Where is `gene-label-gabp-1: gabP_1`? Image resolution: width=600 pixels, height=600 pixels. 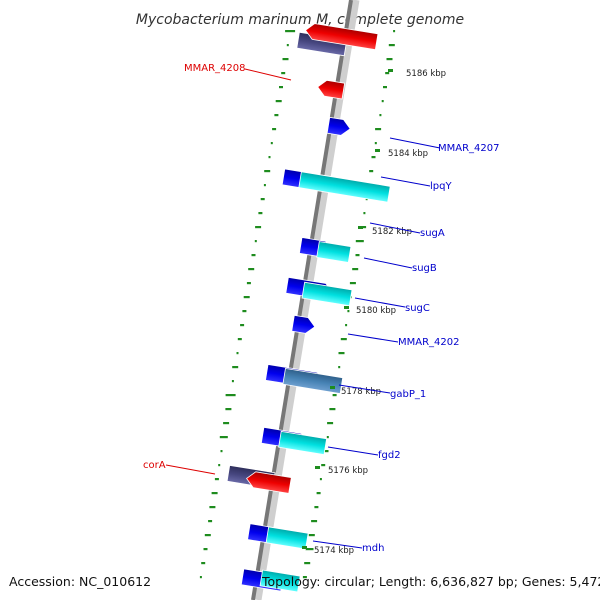
gene-label-gabp-1: gabP_1 is located at coordinates (408, 394).